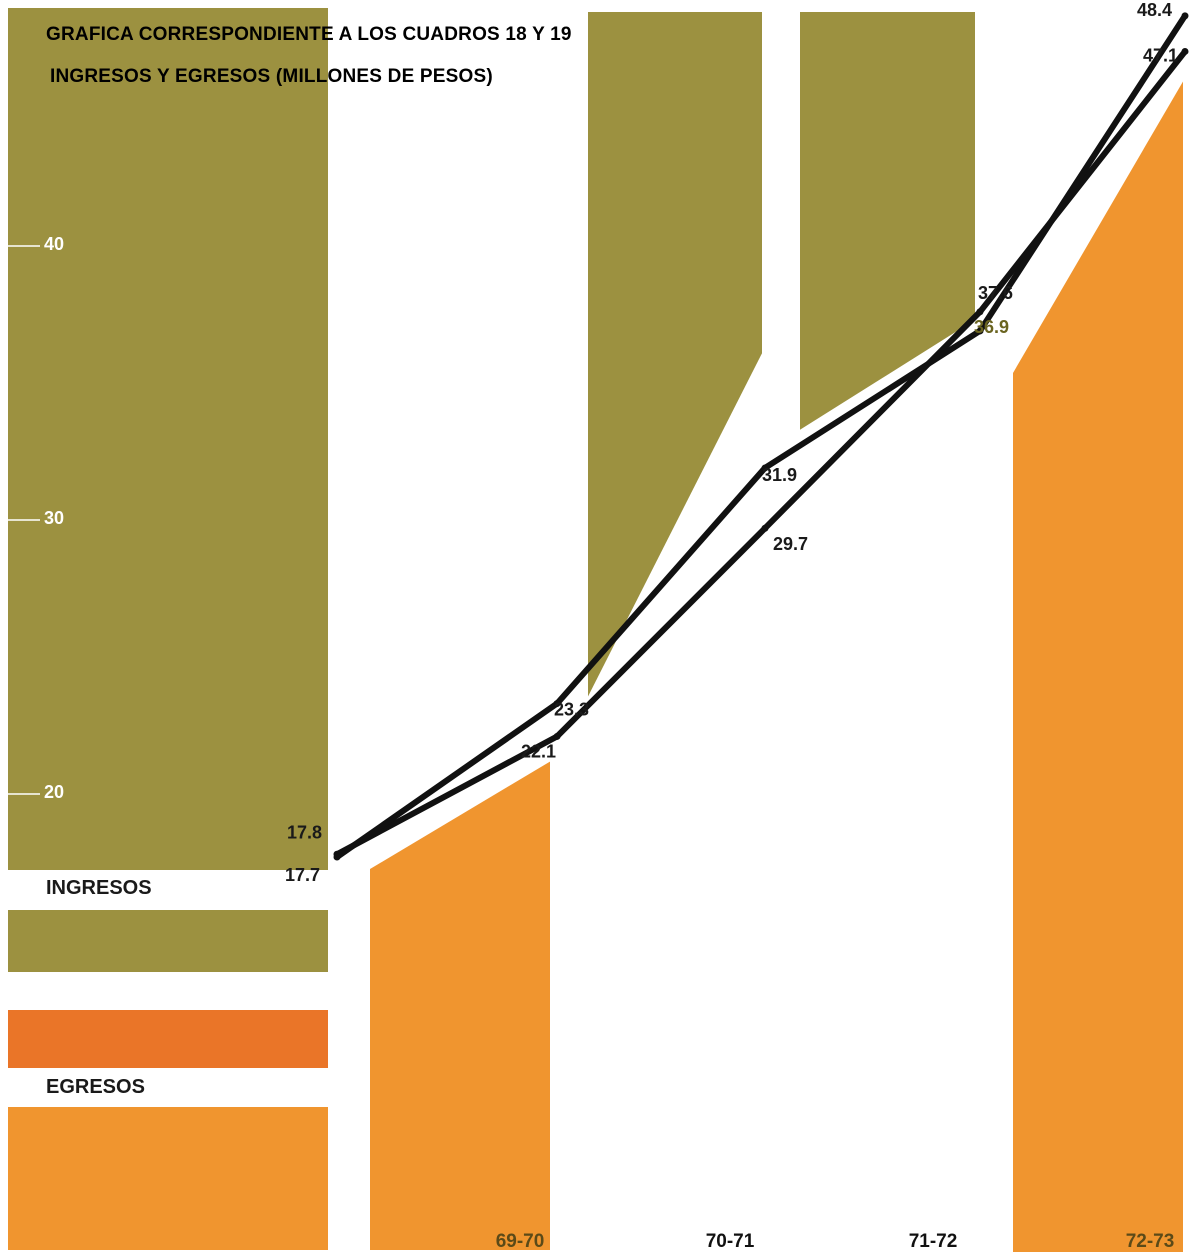 This screenshot has height=1259, width=1197. I want to click on data-label-egresos-70-71: 31.9, so click(779, 475).